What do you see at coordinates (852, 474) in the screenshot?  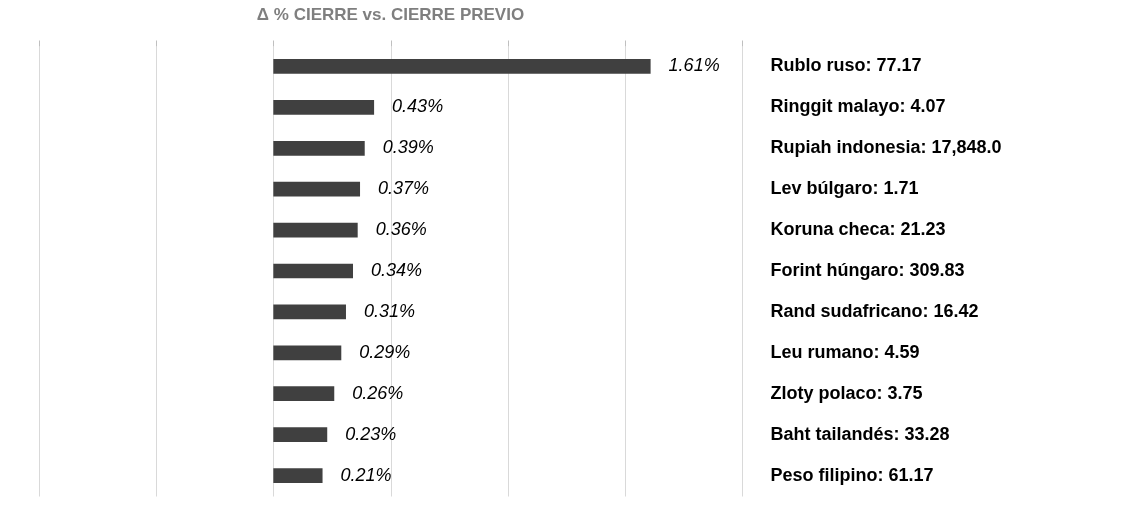 I see `y-tick-label: Peso filipino: 61.17` at bounding box center [852, 474].